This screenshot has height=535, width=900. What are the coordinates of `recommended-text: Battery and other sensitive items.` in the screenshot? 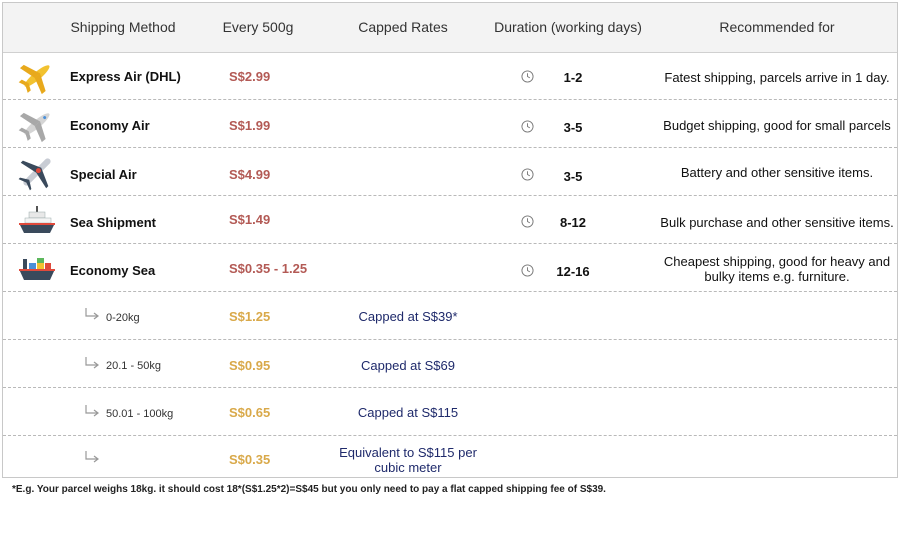 It's located at (777, 172).